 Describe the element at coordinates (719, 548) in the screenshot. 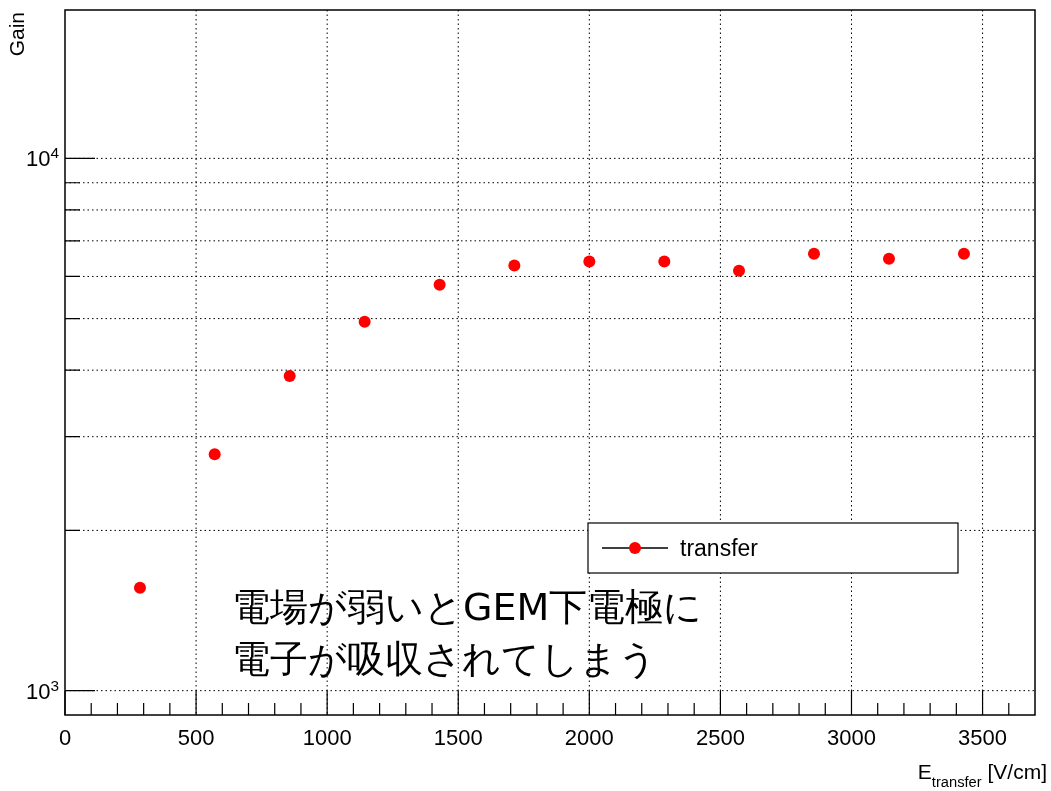

I see `legend-label: transfer` at that location.